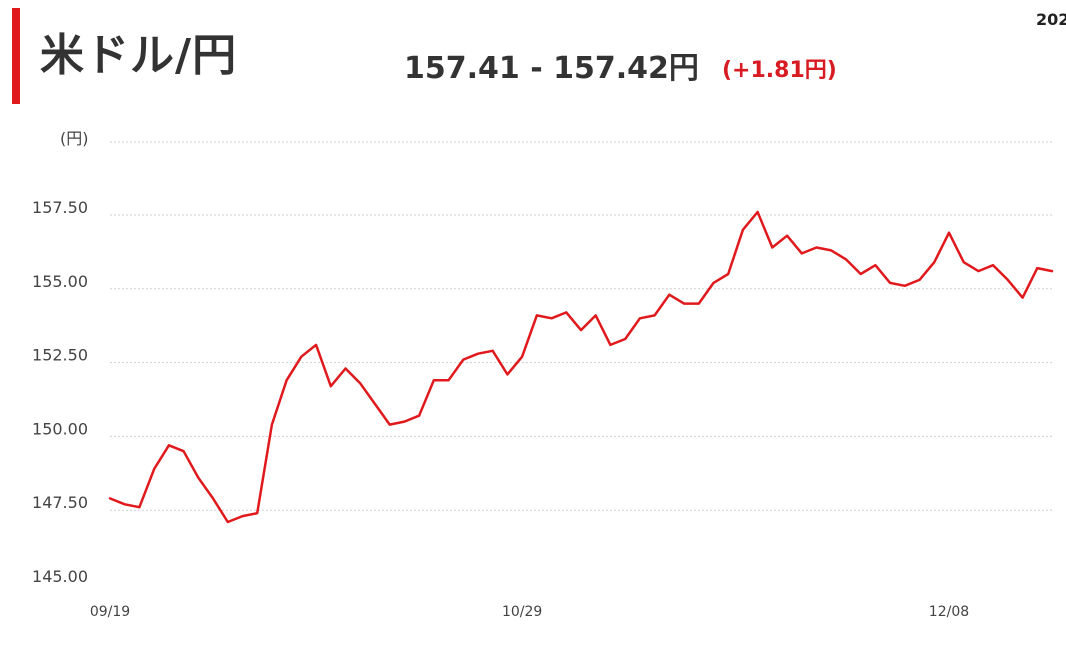 This screenshot has height=660, width=1066. I want to click on y-tick-label: 147.50, so click(60, 502).